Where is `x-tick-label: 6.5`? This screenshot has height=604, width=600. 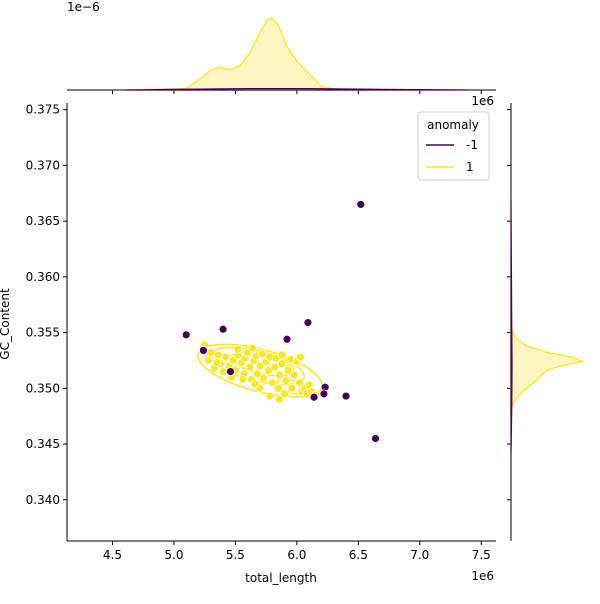 x-tick-label: 6.5 is located at coordinates (358, 555).